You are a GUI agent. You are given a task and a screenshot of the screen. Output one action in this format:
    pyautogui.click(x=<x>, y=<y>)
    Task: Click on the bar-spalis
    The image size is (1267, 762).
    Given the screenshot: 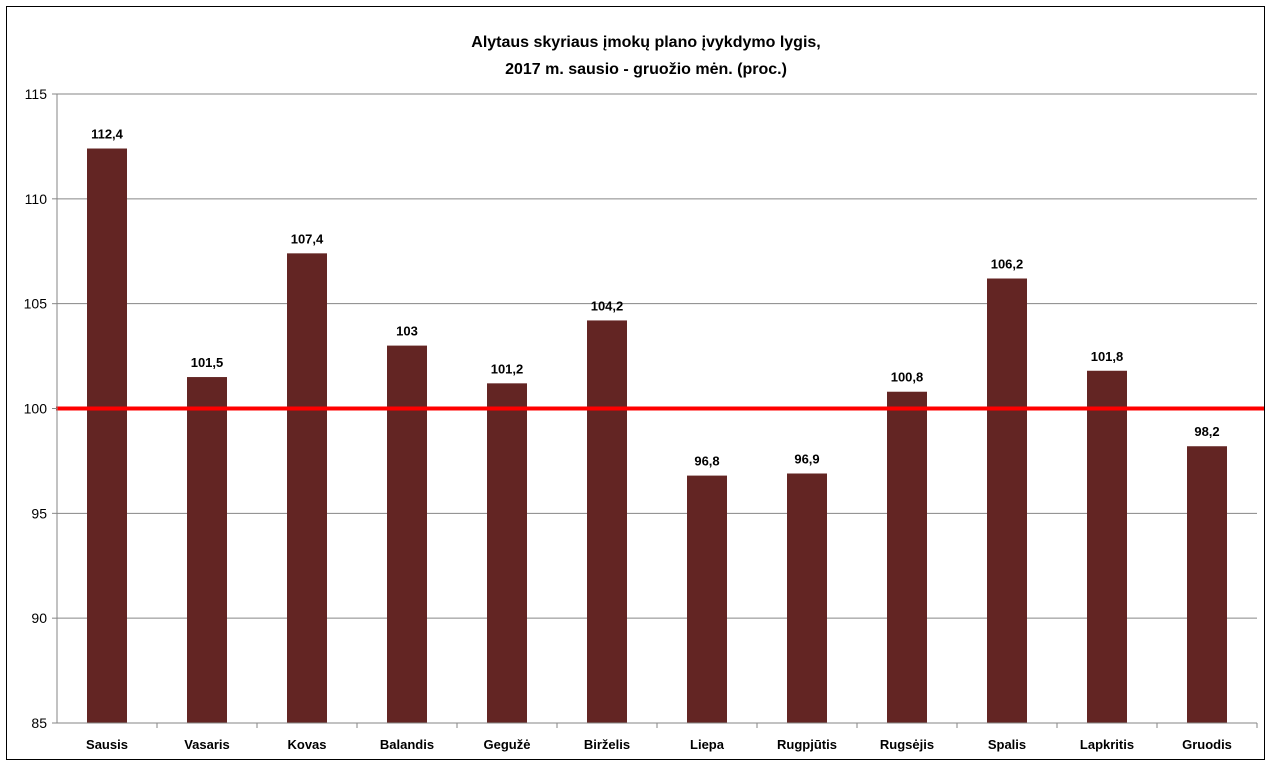 What is the action you would take?
    pyautogui.click(x=1007, y=500)
    